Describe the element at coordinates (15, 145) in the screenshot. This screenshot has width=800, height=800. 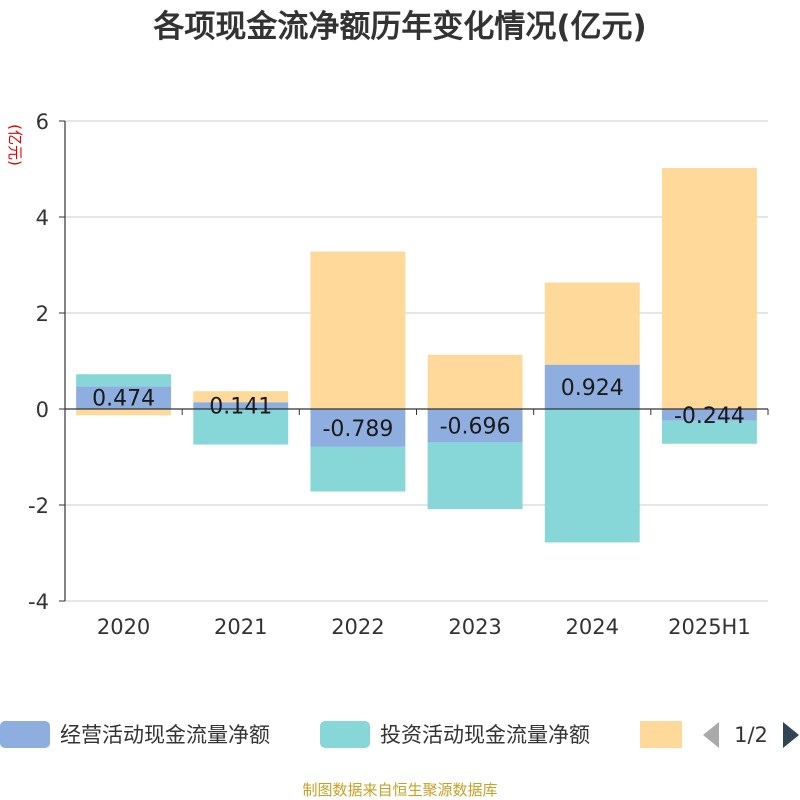
I see `y-axis-unit-label: (亿元)` at that location.